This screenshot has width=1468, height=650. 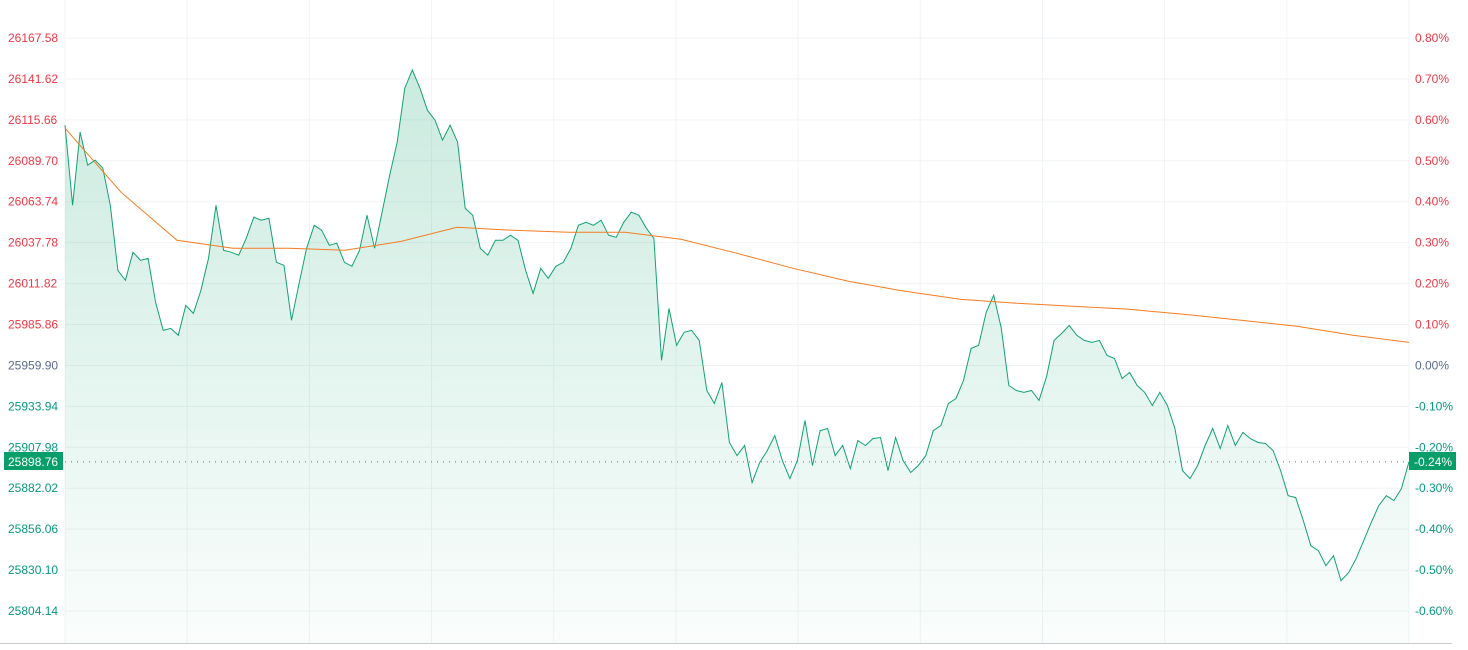 I want to click on left-tick-label: 25804.14, so click(x=33, y=611).